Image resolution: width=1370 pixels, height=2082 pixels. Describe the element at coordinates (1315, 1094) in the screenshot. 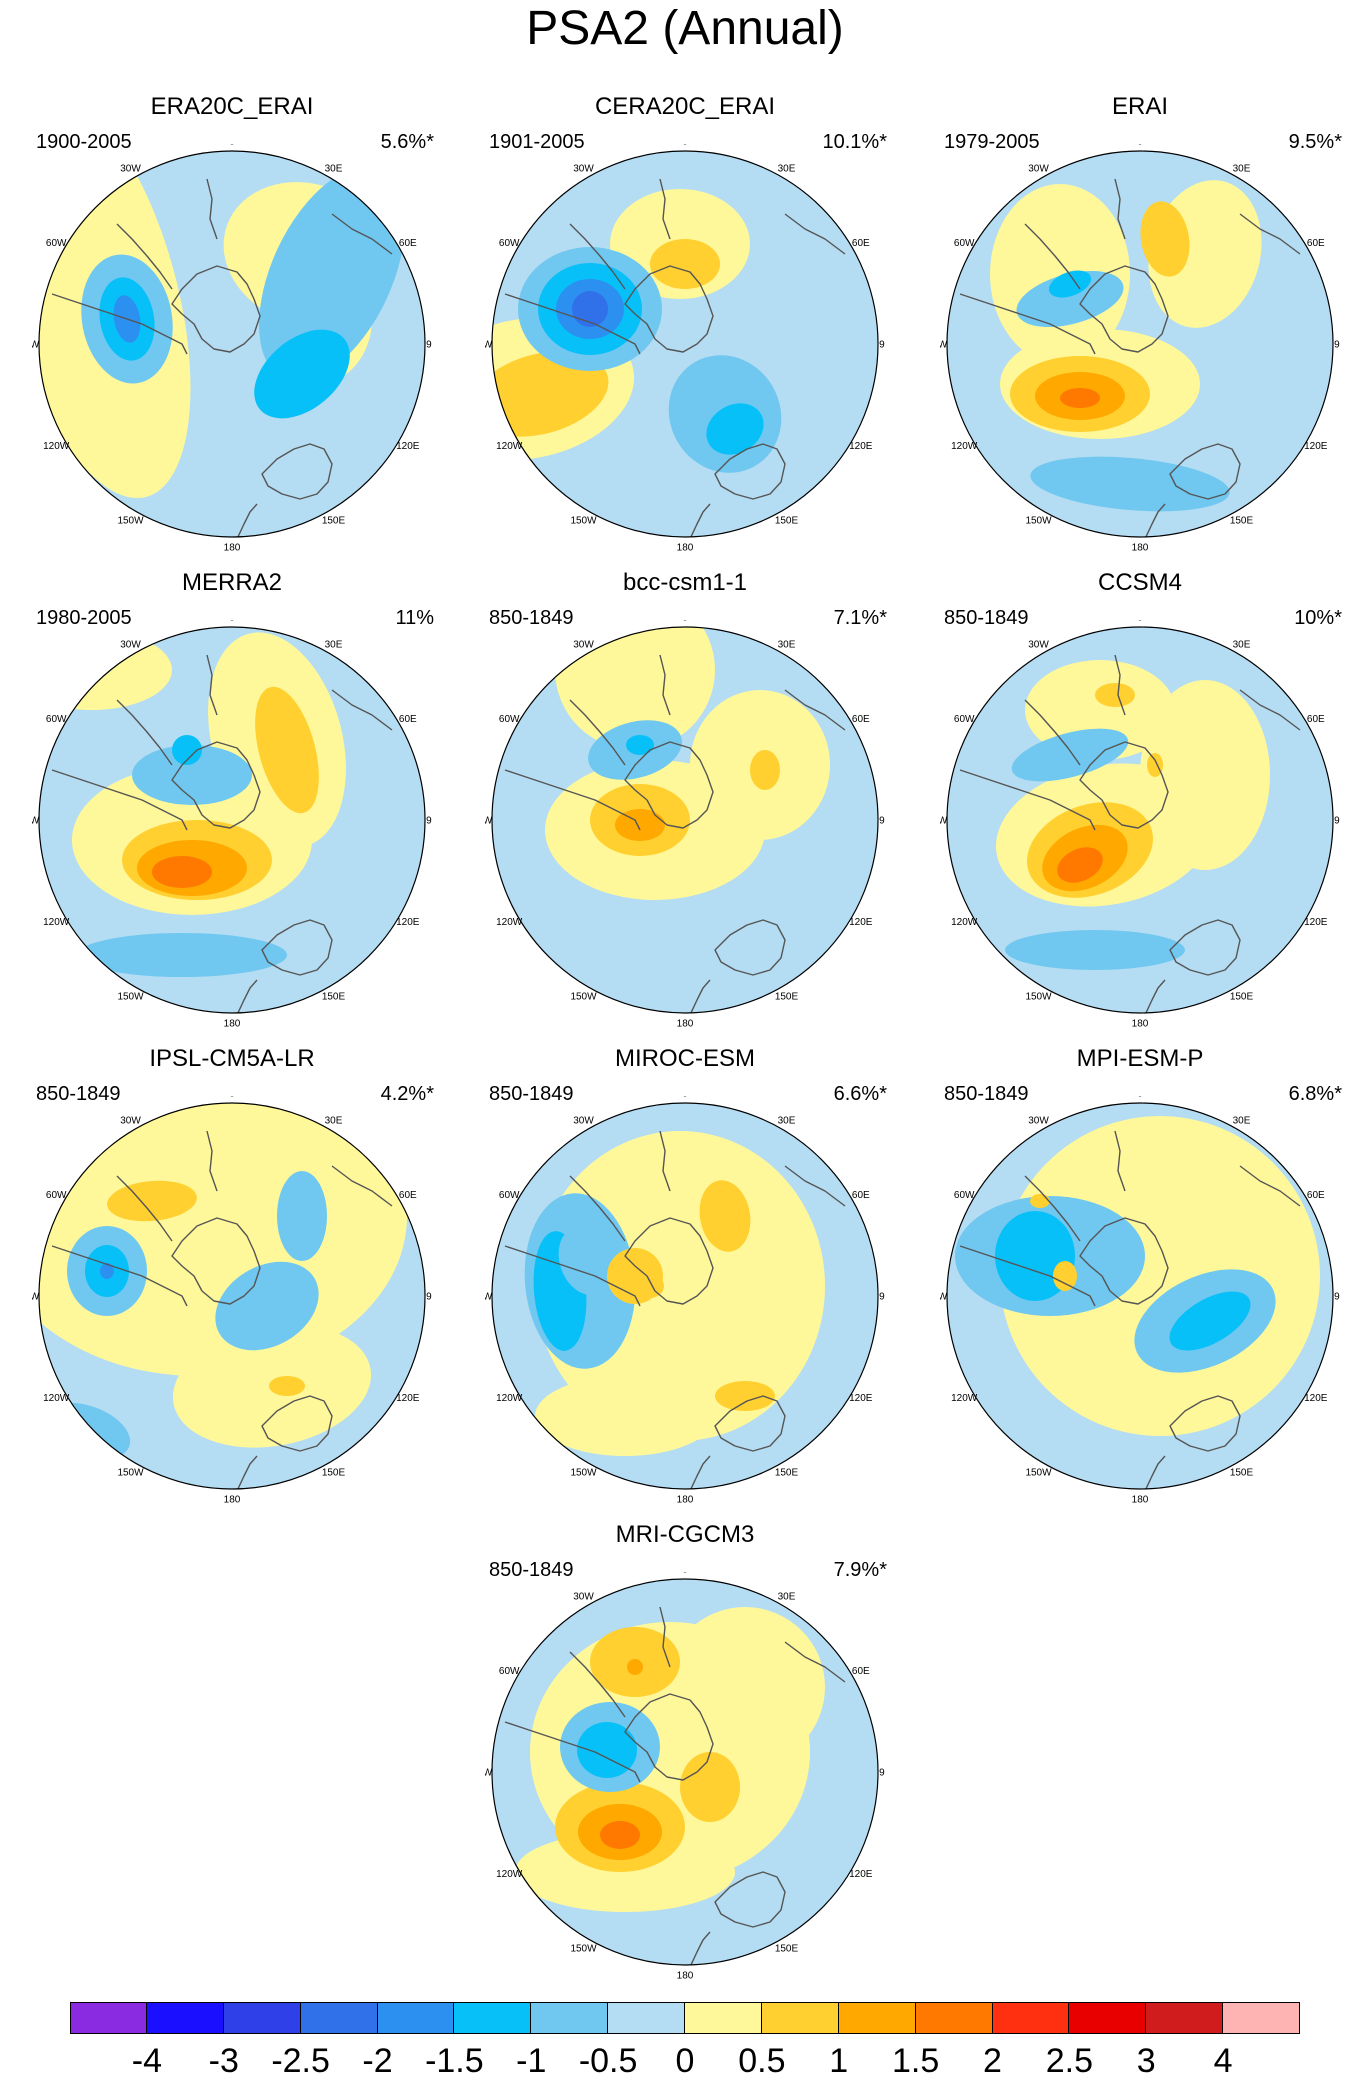

I see `panel-variance: 6.8%*` at that location.